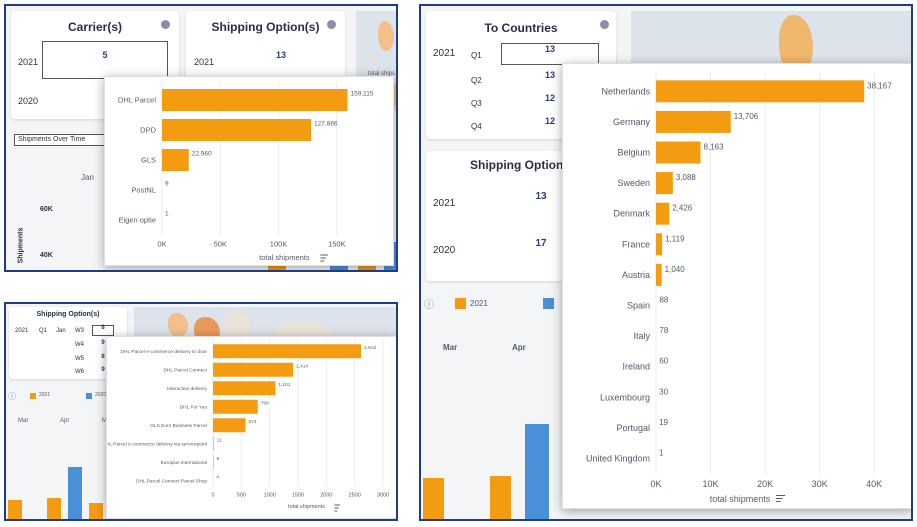 This screenshot has width=917, height=527. What do you see at coordinates (212, 496) in the screenshot?
I see `x-tick-label: 0` at bounding box center [212, 496].